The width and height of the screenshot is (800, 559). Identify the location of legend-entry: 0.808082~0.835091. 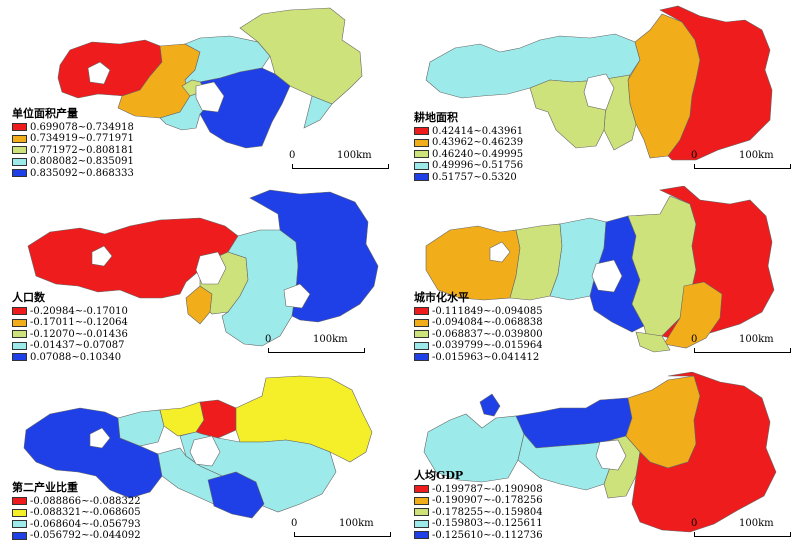
(73, 162).